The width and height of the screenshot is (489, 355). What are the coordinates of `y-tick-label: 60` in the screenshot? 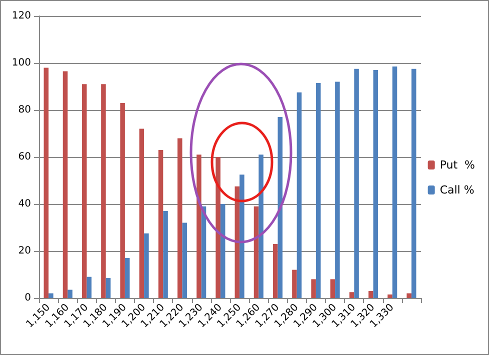 It's located at (24, 157).